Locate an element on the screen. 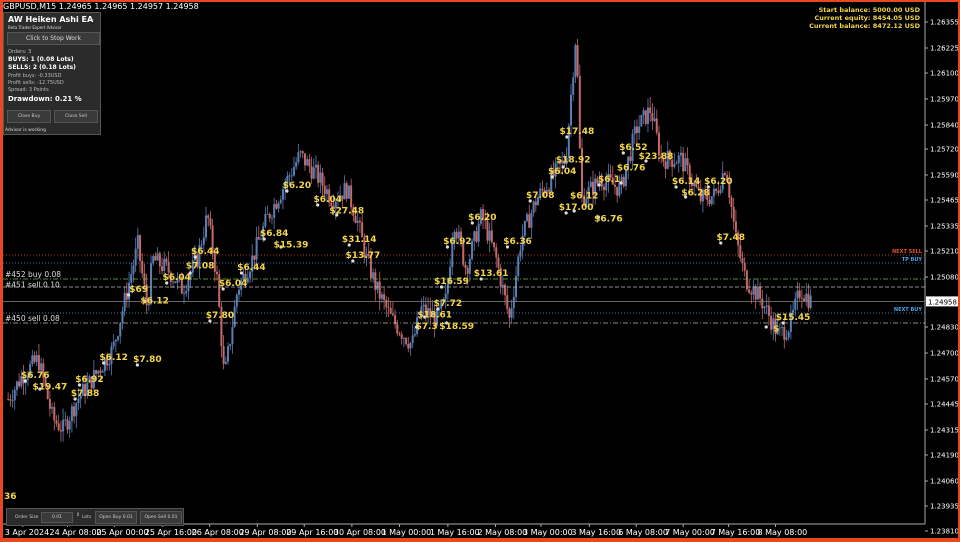  price-tick-label: 1.26100 is located at coordinates (944, 74).